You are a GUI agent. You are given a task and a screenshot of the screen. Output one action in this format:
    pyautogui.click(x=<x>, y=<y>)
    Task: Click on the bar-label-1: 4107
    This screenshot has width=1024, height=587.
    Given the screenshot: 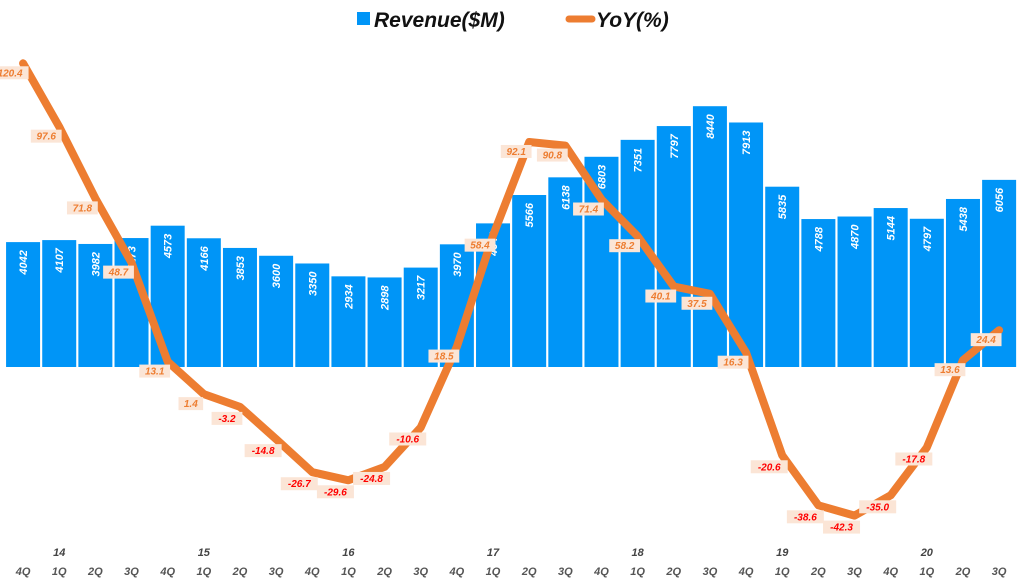 What is the action you would take?
    pyautogui.click(x=60, y=260)
    